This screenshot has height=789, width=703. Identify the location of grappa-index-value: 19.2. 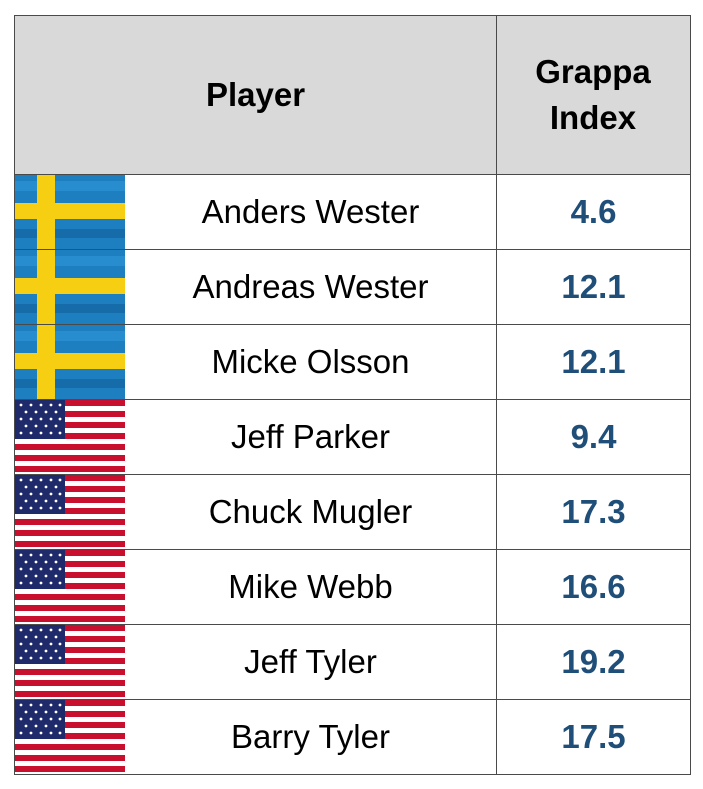
(593, 661).